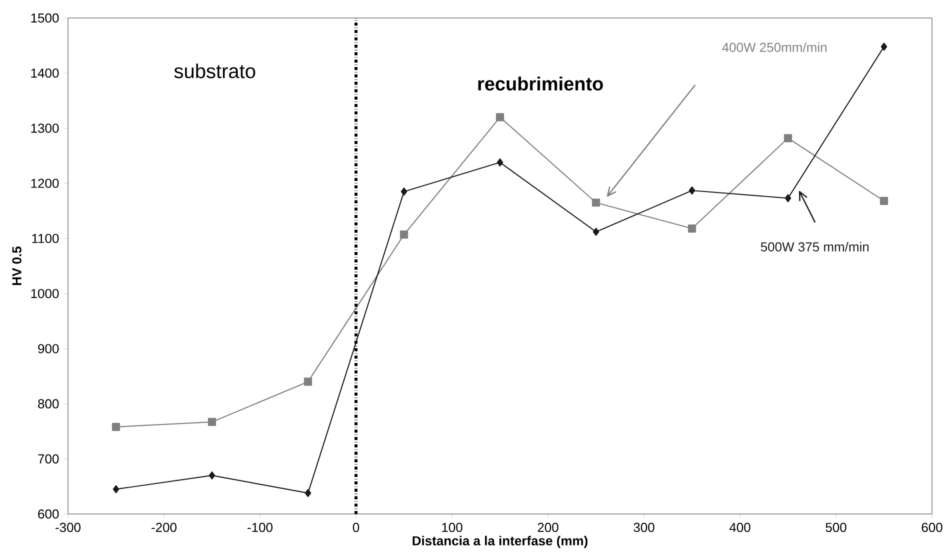  Describe the element at coordinates (48, 349) in the screenshot. I see `y-tick-label: 900` at that location.